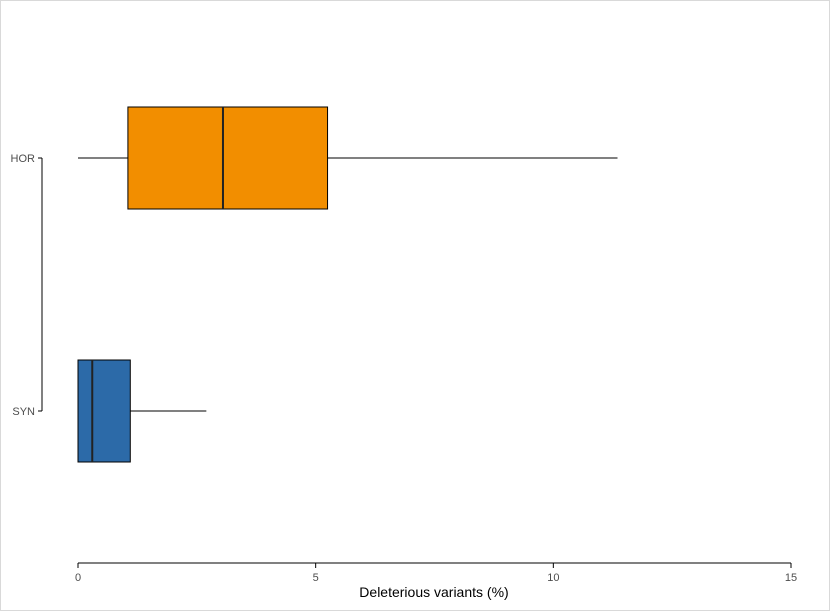  What do you see at coordinates (436, 573) in the screenshot?
I see `x-axis: 0 5 10 15` at bounding box center [436, 573].